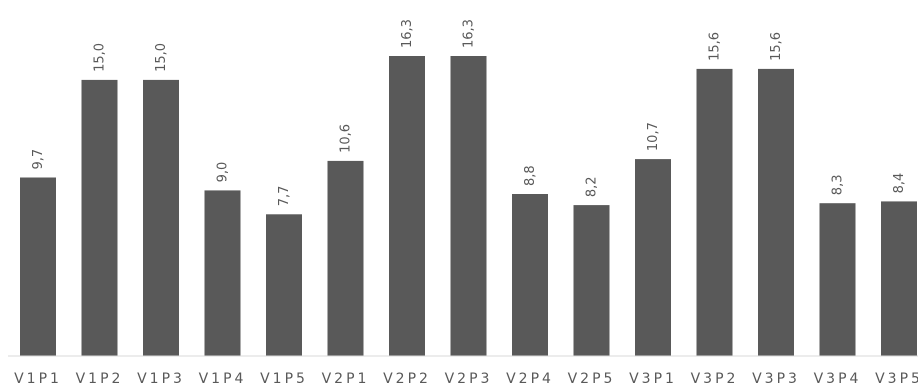  What do you see at coordinates (530, 275) in the screenshot?
I see `bar-v2p4` at bounding box center [530, 275].